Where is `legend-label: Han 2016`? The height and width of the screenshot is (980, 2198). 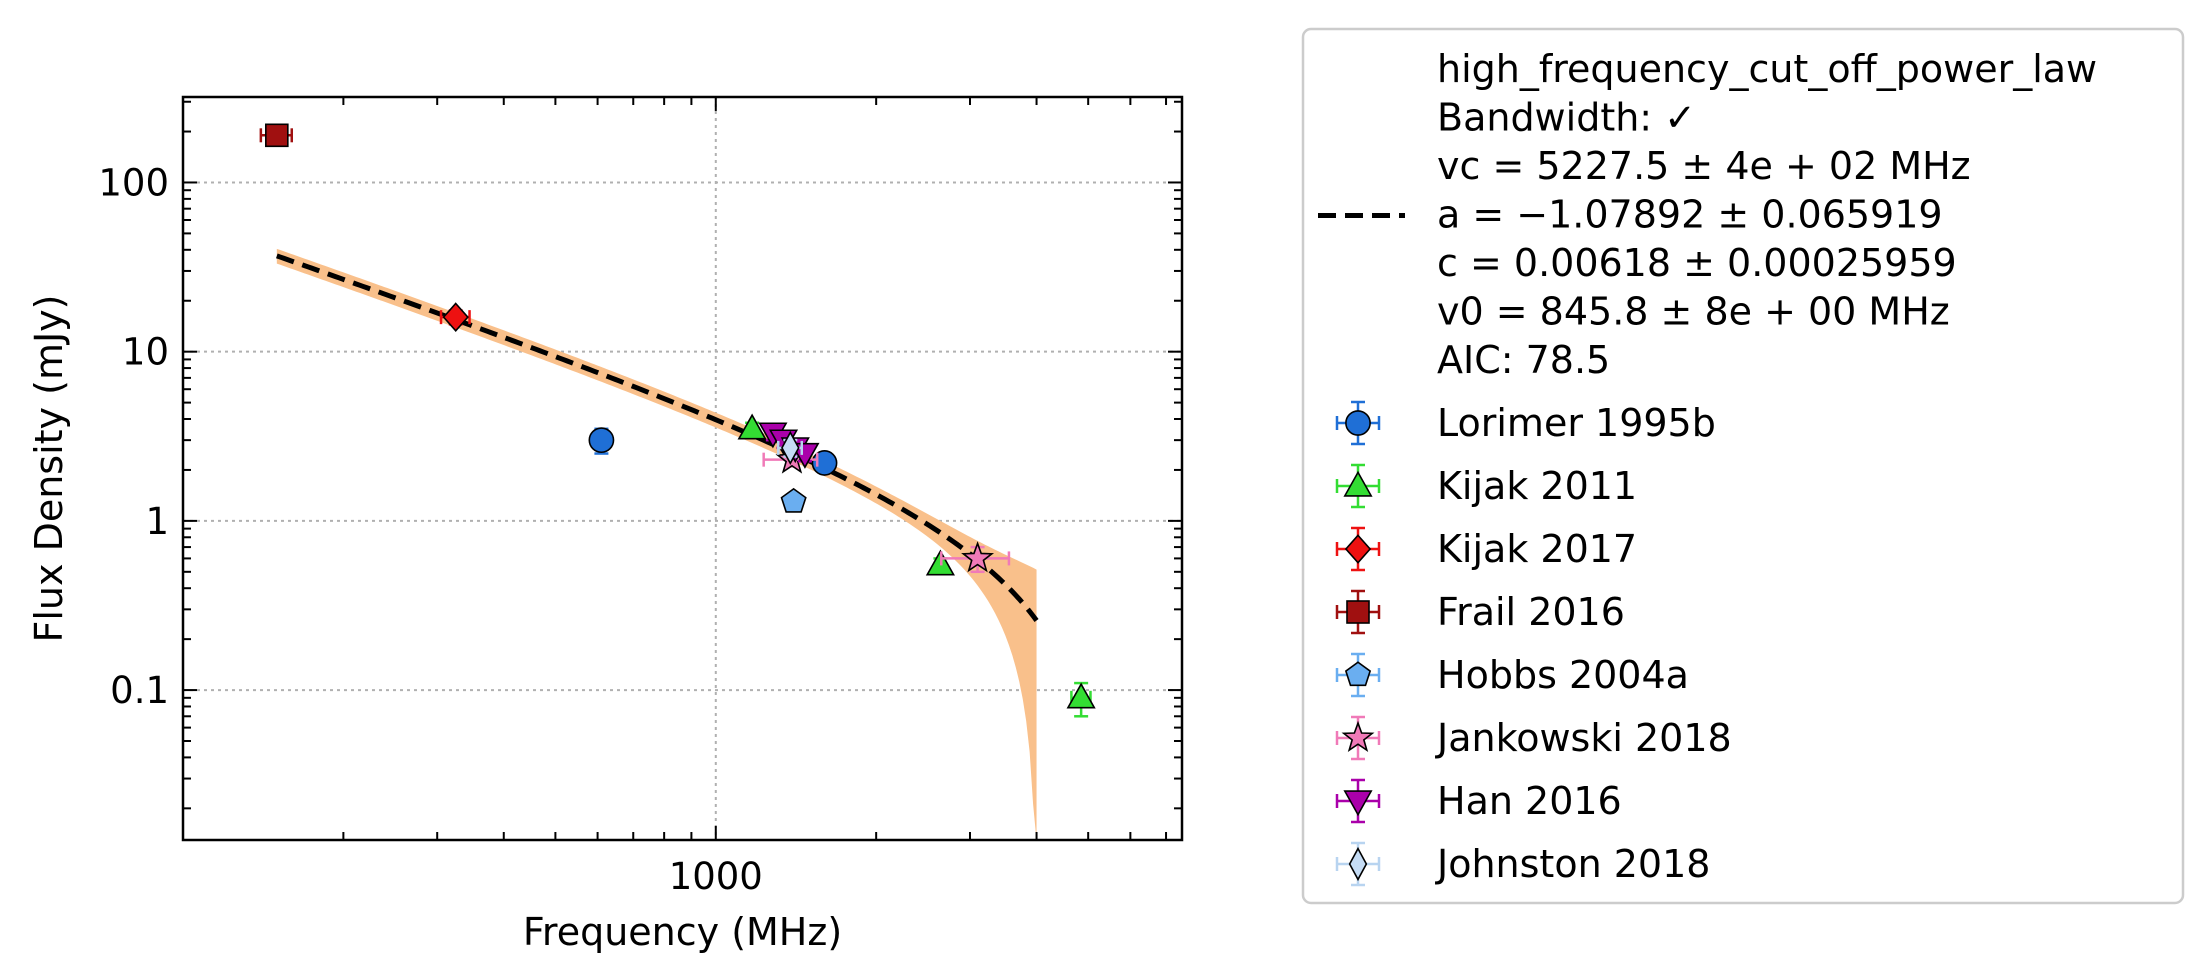
legend-label: Han 2016 is located at coordinates (1529, 801).